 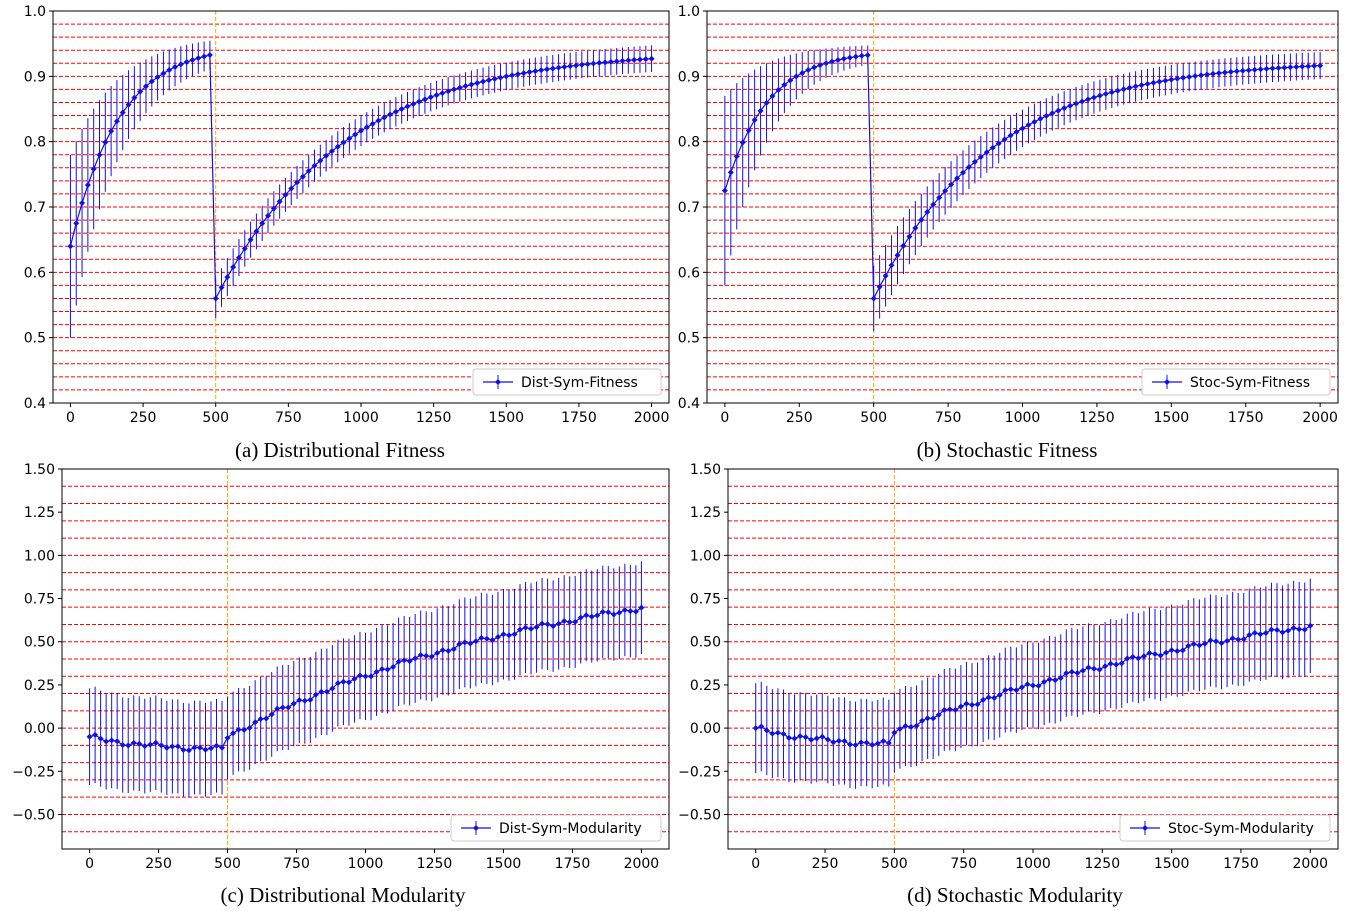 I want to click on legend-box, so click(x=1225, y=828).